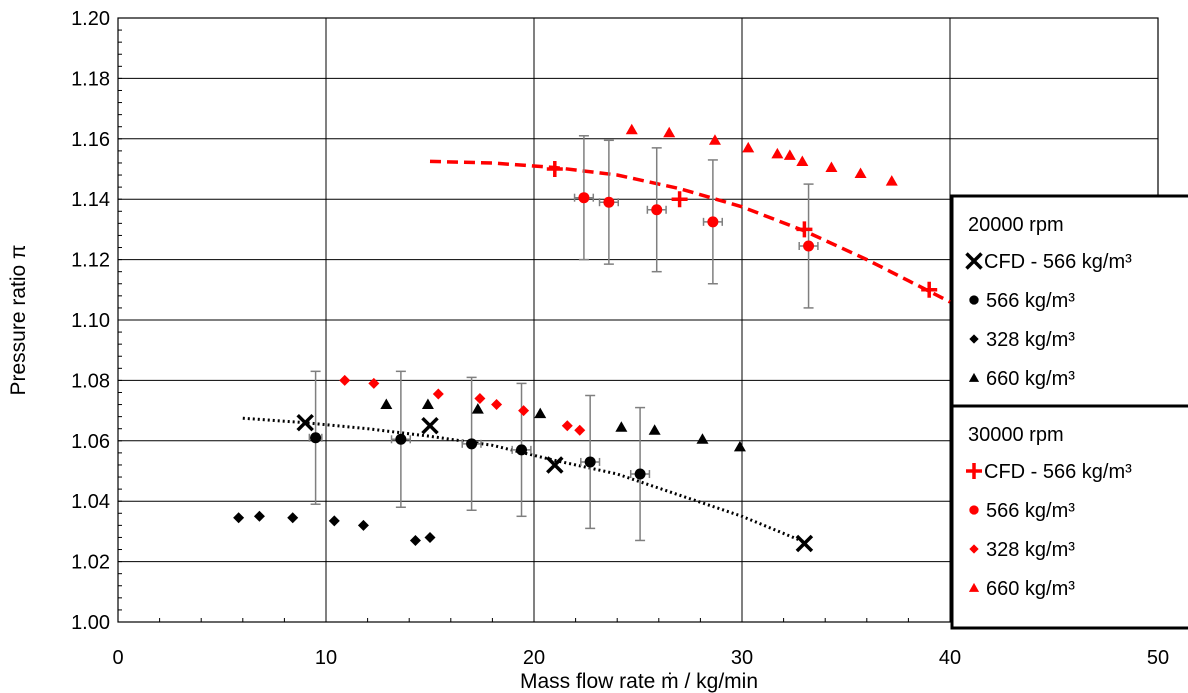 Image resolution: width=1188 pixels, height=693 pixels. I want to click on x-tick-label: 10, so click(326, 658).